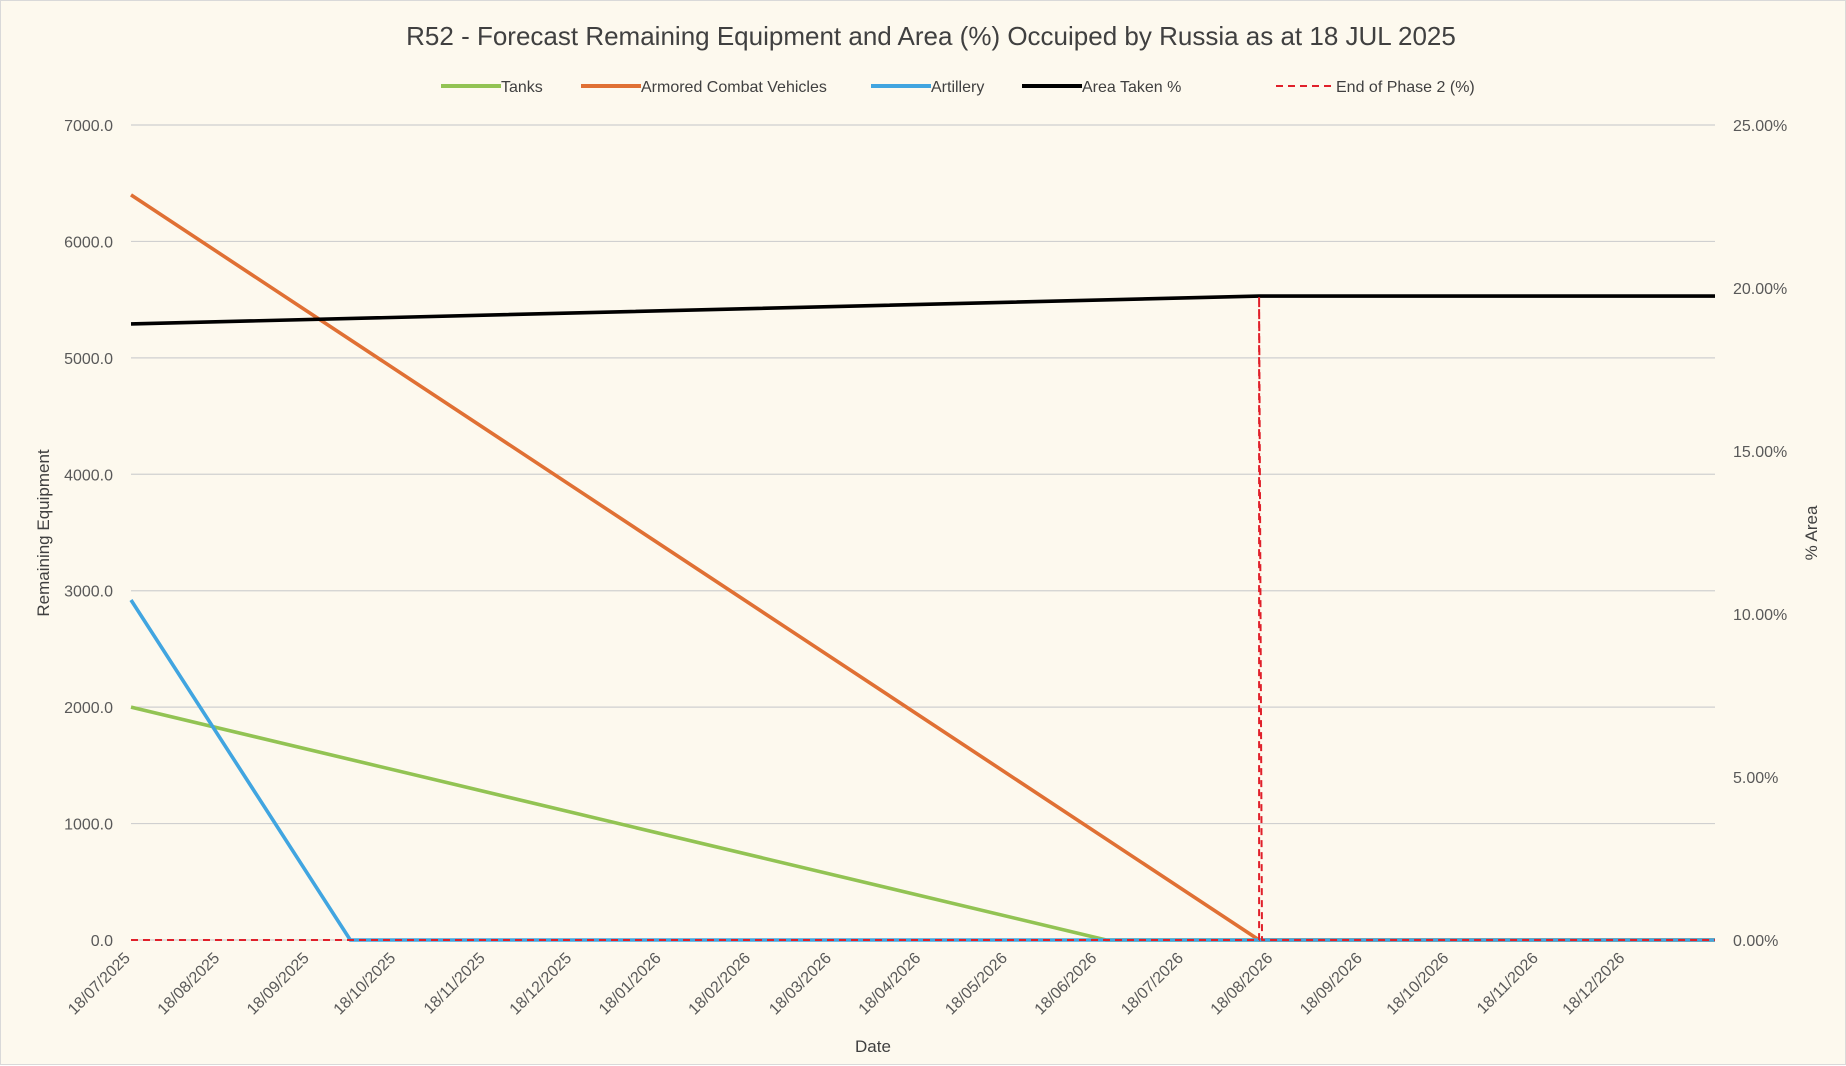 This screenshot has width=1846, height=1066. I want to click on y2-axis-title: % Area, so click(1811, 532).